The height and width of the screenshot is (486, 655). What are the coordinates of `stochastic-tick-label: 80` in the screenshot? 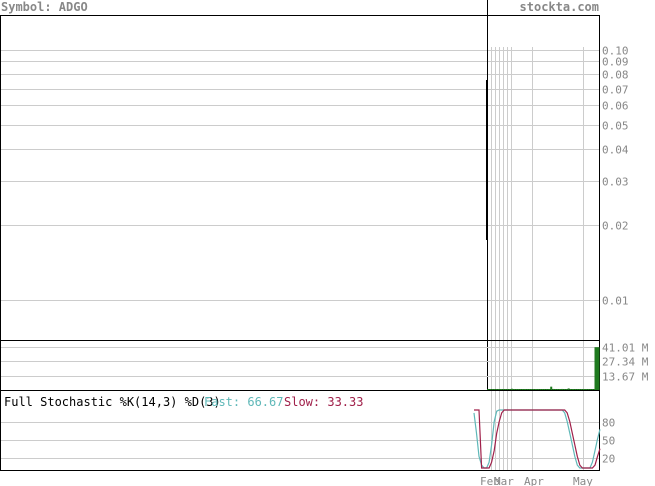 It's located at (608, 423).